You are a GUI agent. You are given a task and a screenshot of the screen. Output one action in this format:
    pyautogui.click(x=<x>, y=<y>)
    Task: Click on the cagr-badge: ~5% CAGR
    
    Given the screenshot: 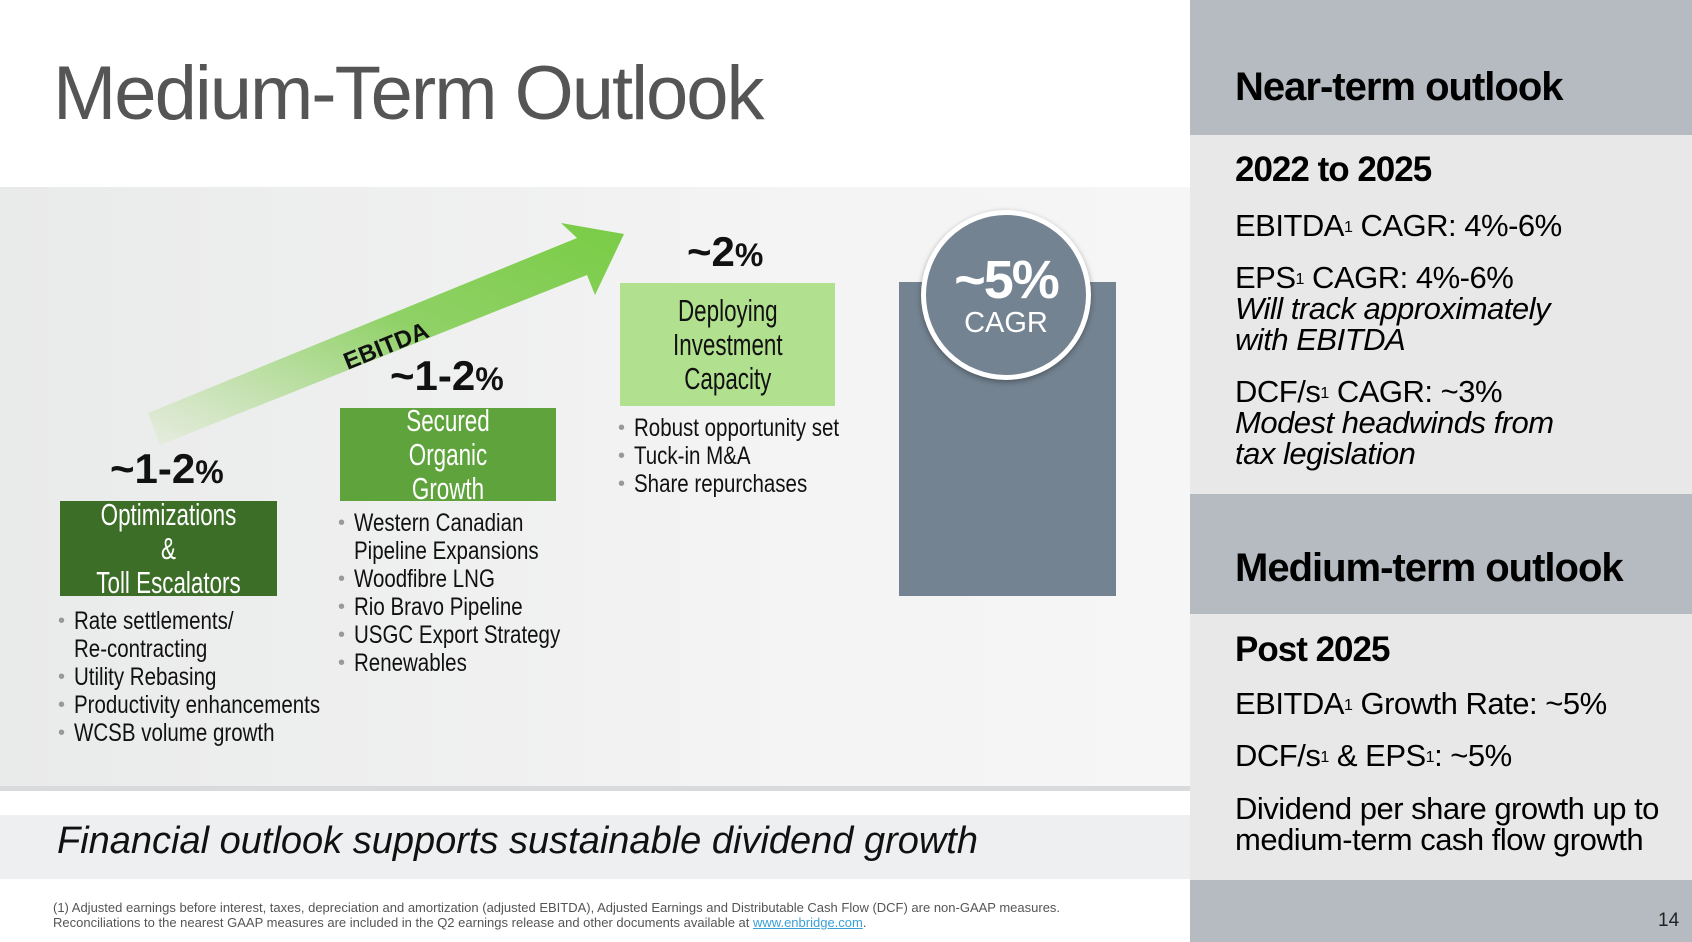 What is the action you would take?
    pyautogui.click(x=1006, y=295)
    